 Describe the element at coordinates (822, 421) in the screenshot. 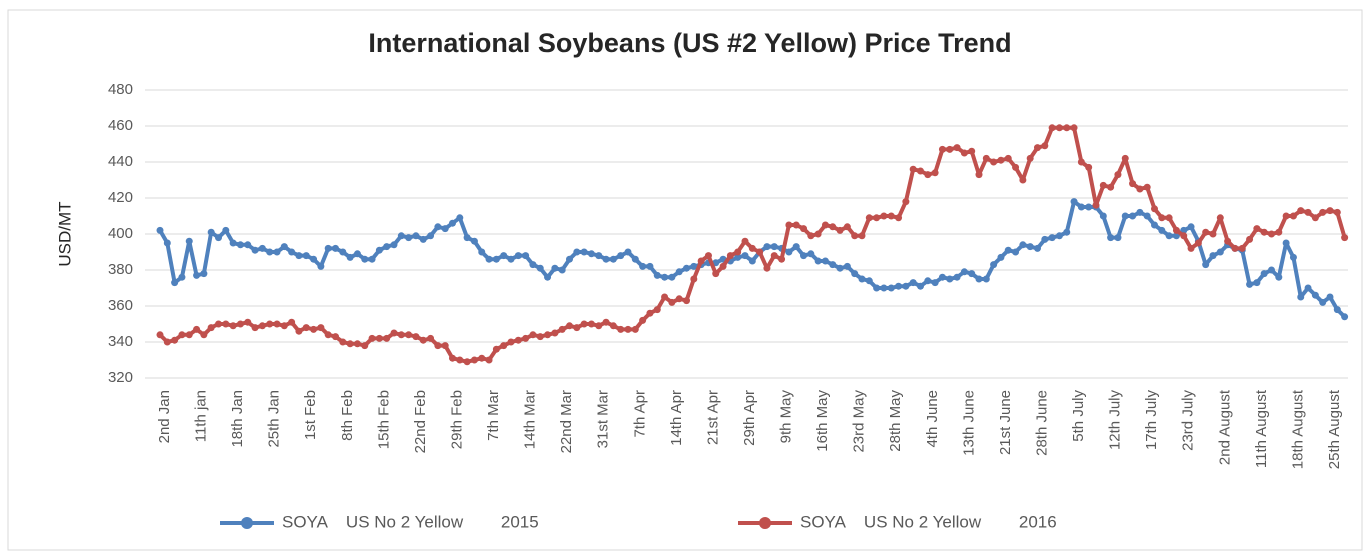

I see `x-tick-label: 16th May` at that location.